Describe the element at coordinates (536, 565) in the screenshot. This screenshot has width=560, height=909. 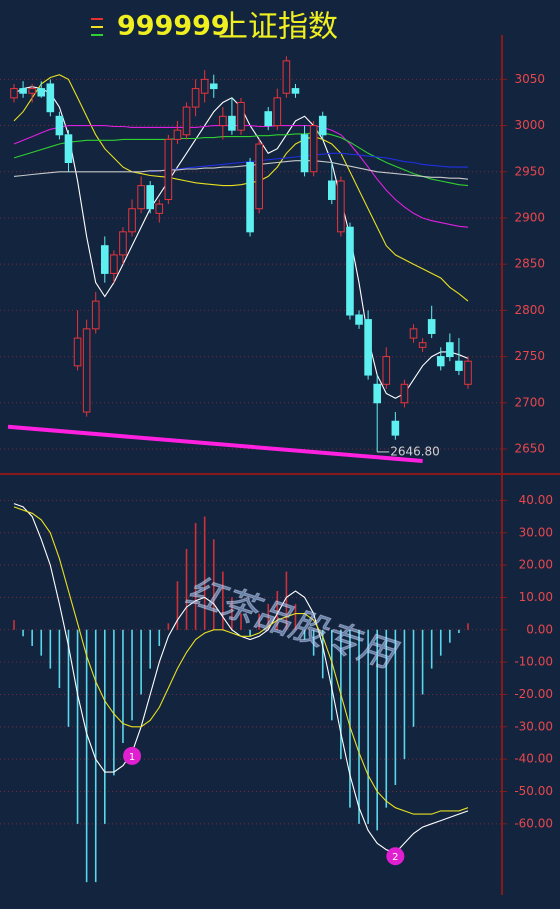
I see `y-tick-label: 20.00` at that location.